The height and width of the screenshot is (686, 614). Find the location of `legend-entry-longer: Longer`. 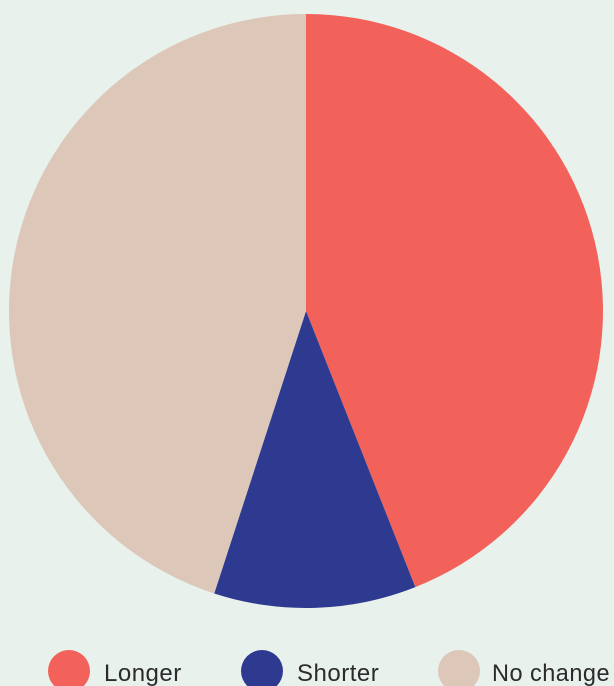

legend-entry-longer: Longer is located at coordinates (115, 668).